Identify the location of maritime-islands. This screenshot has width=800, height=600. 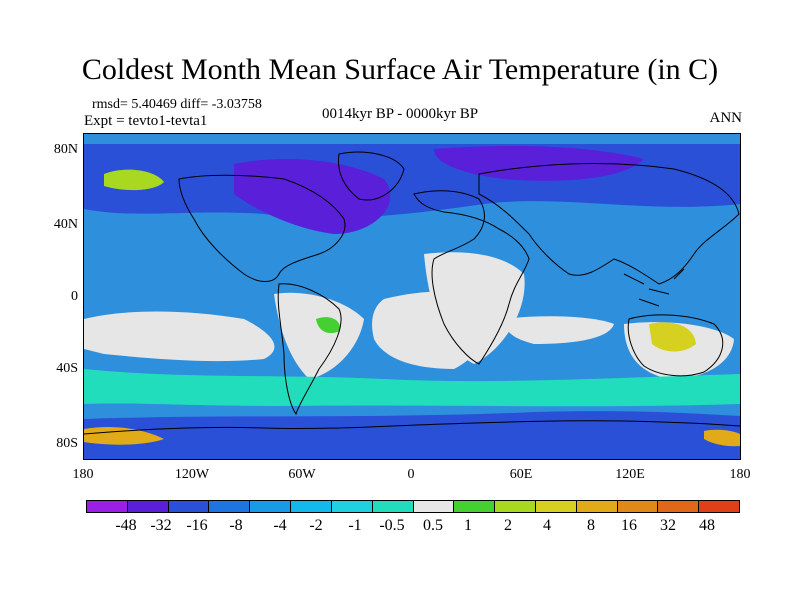
(654, 287).